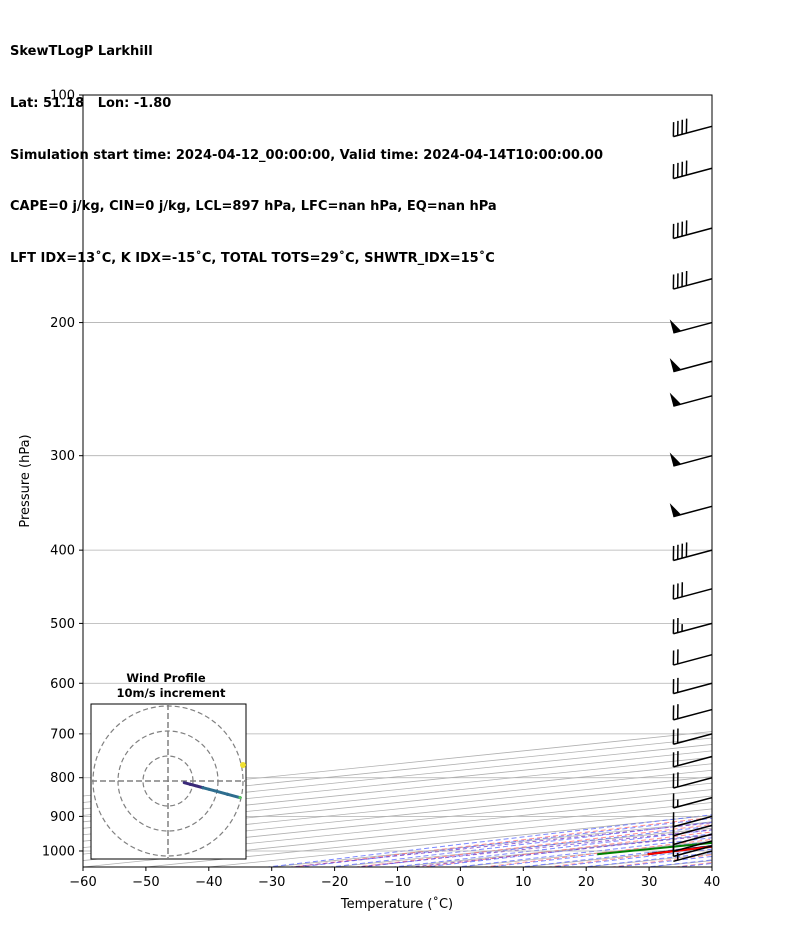 Image resolution: width=794 pixels, height=937 pixels. Describe the element at coordinates (208, 882) in the screenshot. I see `x-tick-label: −40` at that location.